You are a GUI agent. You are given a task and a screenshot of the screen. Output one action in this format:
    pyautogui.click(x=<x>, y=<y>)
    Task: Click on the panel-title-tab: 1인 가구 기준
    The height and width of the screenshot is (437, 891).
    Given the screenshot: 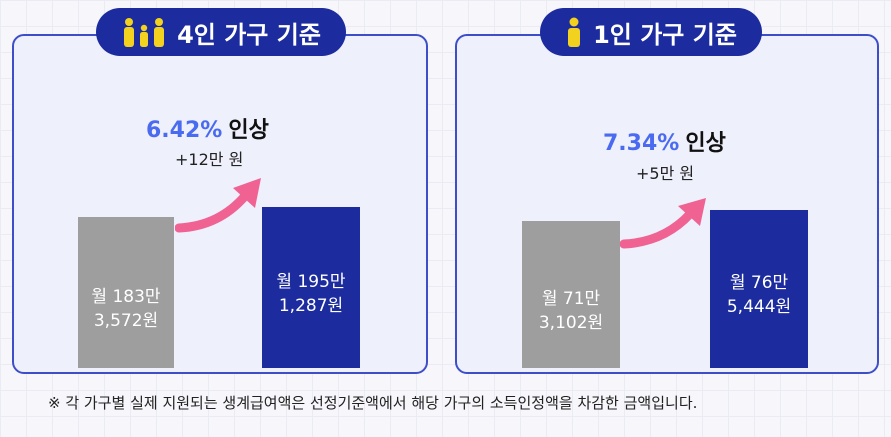 What is the action you would take?
    pyautogui.click(x=651, y=32)
    